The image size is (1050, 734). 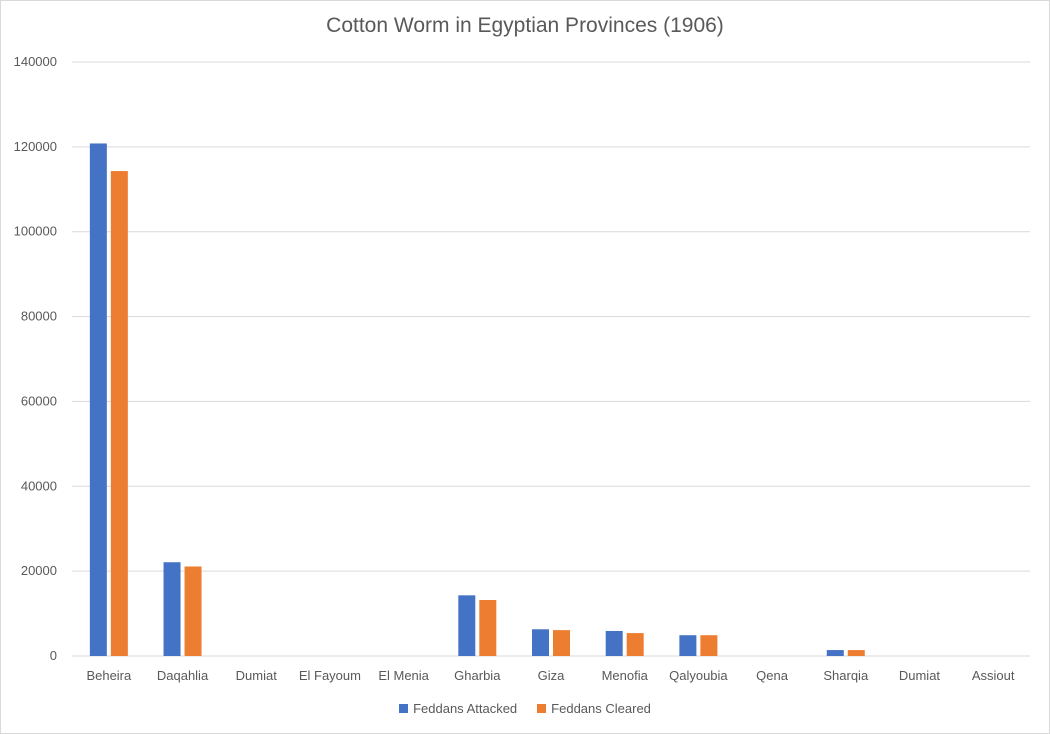 I want to click on chart-title: Cotton Worm in Egyptian Provinces (1906), so click(x=525, y=25).